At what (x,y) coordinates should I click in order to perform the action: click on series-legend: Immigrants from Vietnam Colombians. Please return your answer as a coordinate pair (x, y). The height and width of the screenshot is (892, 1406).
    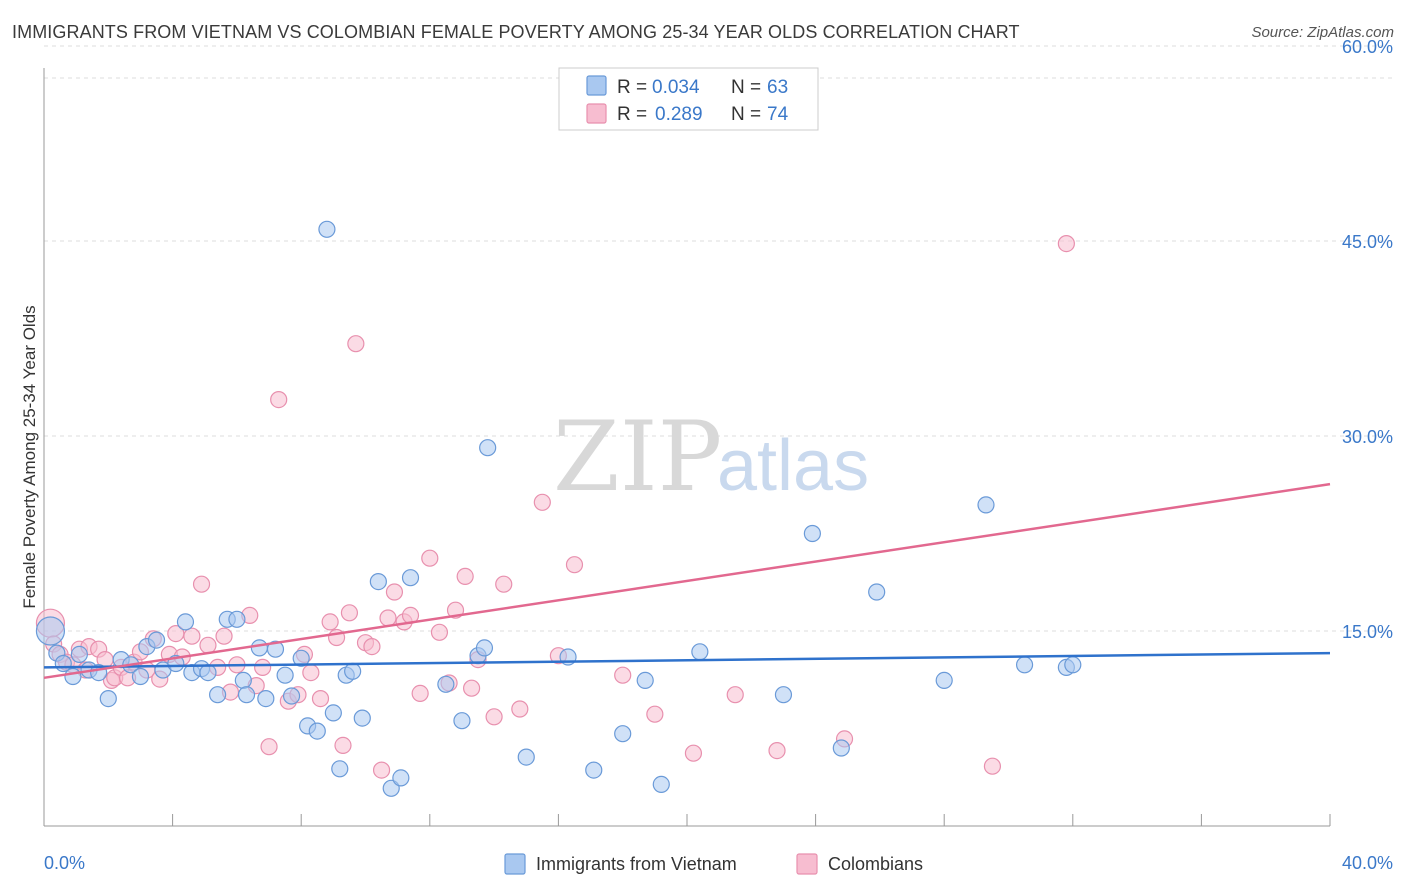
    Looking at the image, I should click on (713, 864).